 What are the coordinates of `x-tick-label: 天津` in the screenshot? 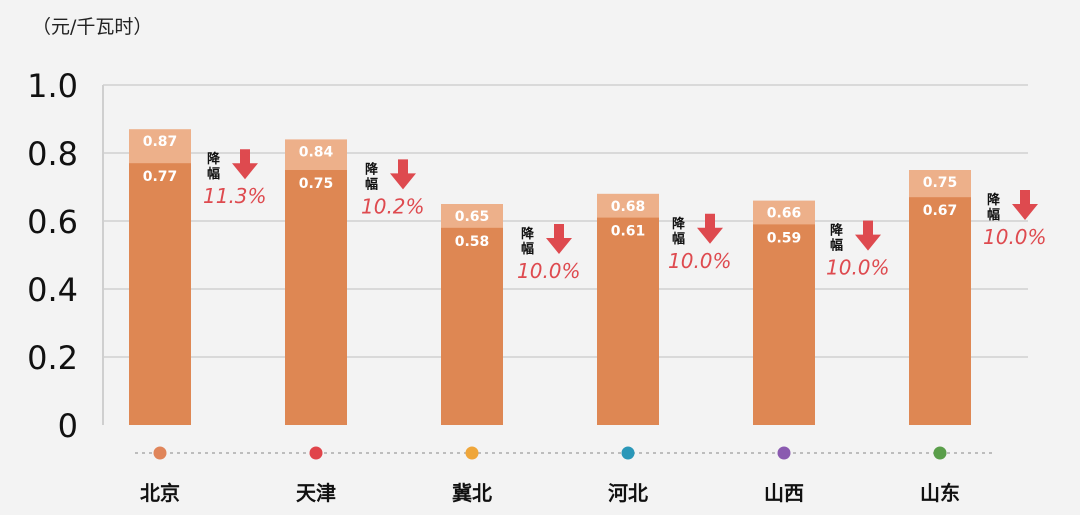 It's located at (316, 493).